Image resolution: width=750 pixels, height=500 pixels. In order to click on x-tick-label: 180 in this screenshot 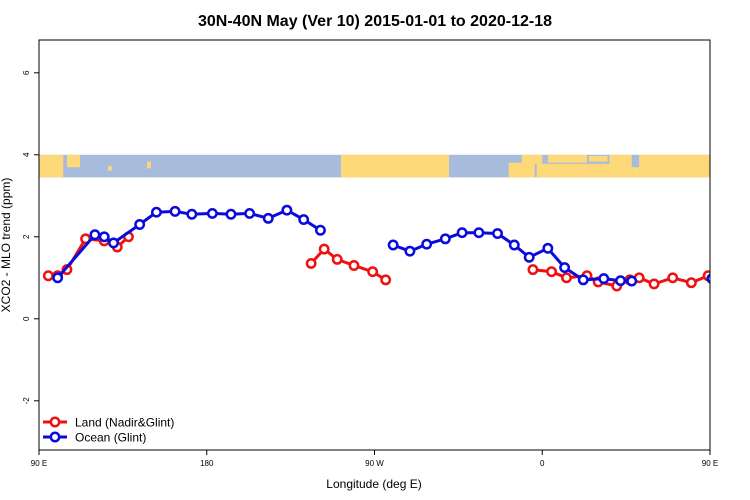, I will do `click(207, 463)`.